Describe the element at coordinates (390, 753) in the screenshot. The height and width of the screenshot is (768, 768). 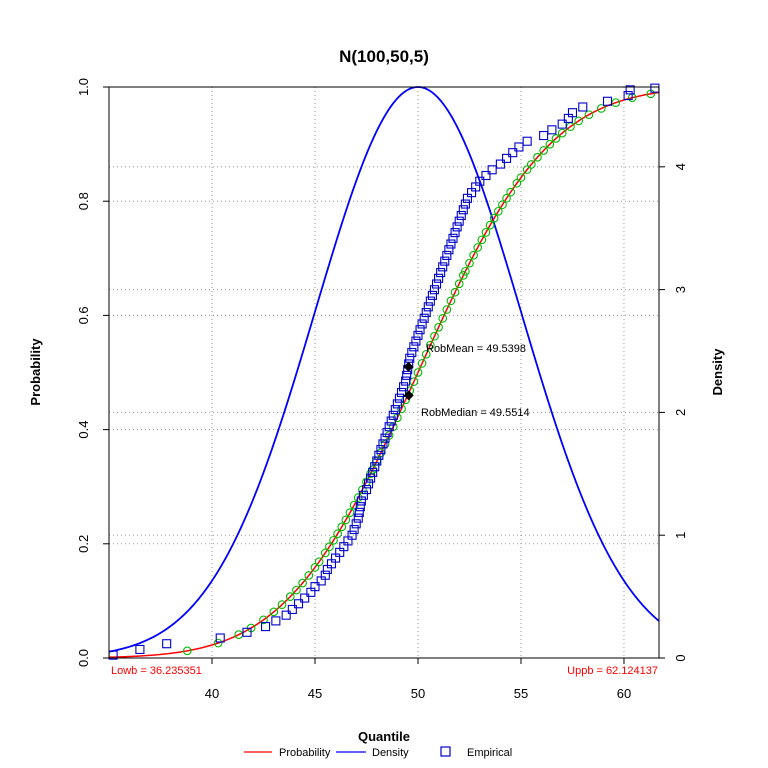
I see `legend-density-label: Density` at that location.